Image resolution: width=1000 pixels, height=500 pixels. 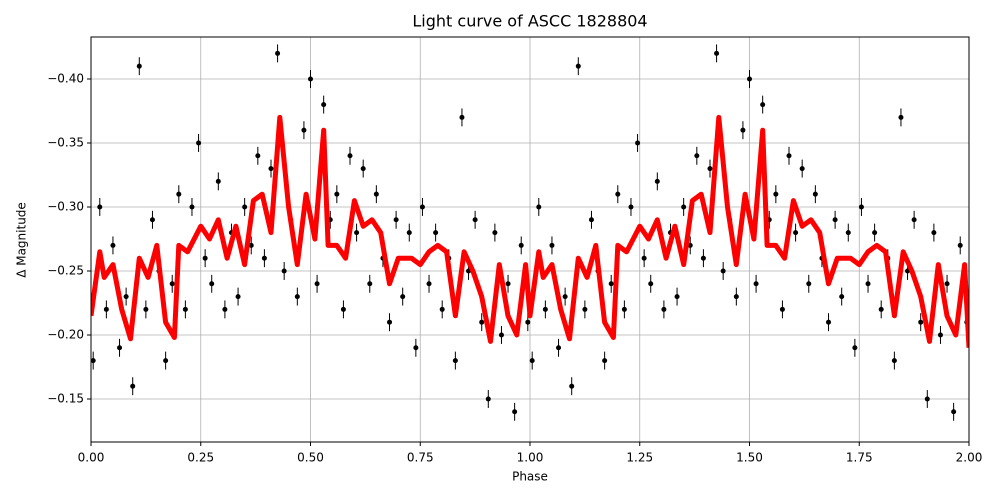 I want to click on x-tick-label: 1.75, so click(x=859, y=458).